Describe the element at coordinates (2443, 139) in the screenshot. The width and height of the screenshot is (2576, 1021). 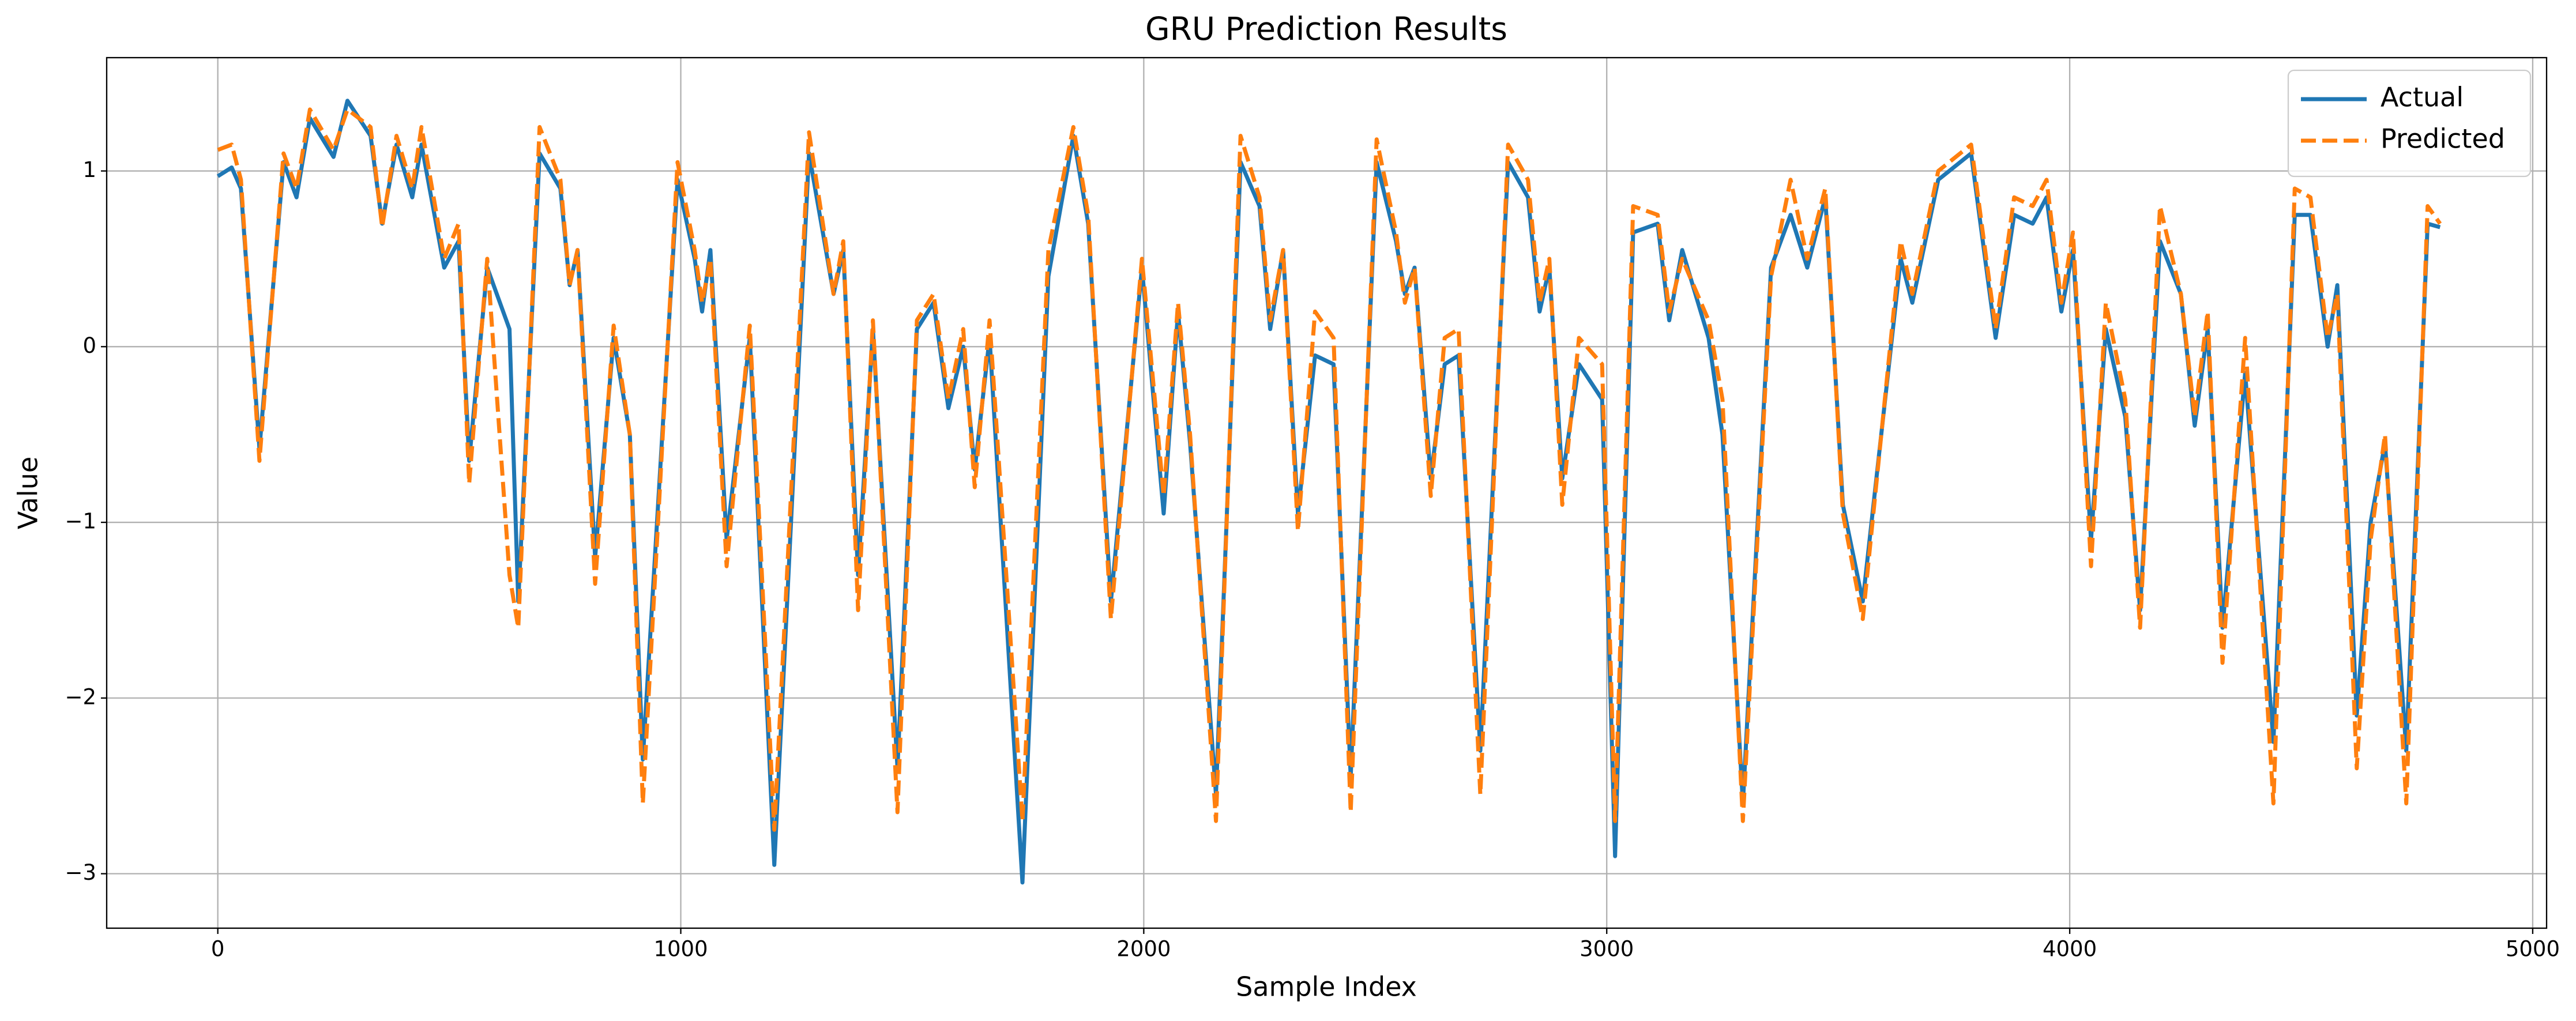
I see `legend-label: Predicted` at that location.